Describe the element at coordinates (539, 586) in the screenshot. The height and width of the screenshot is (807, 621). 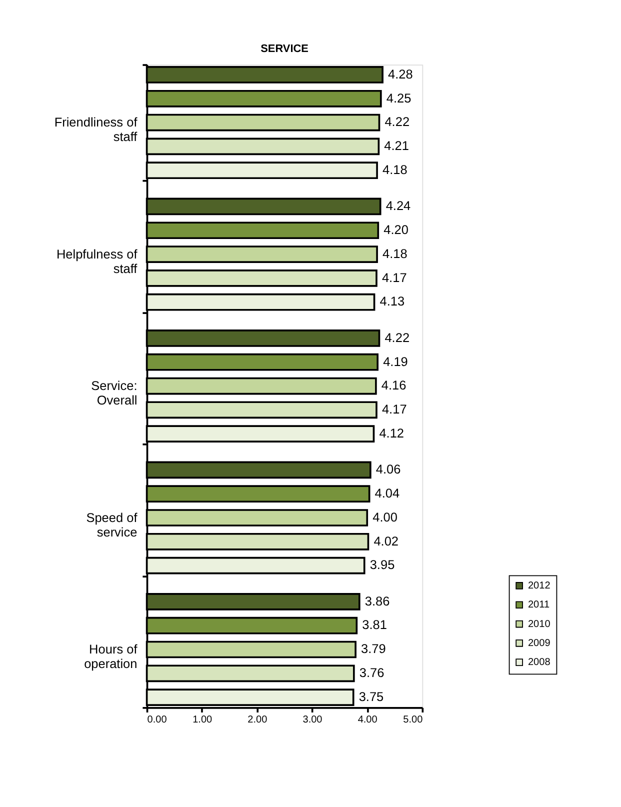
I see `legend-label: 2012` at that location.